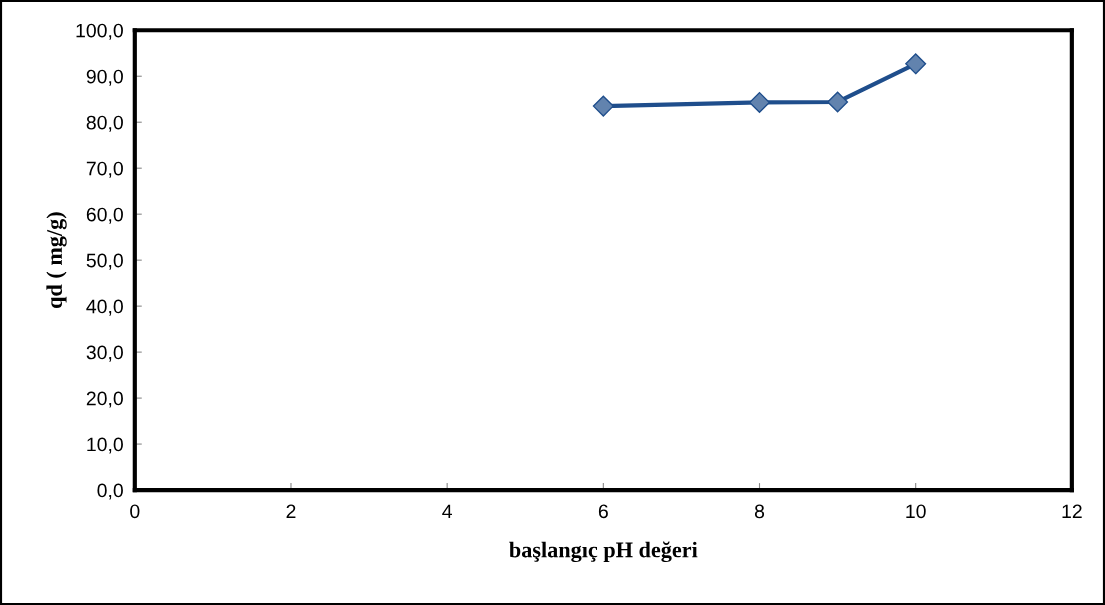 This screenshot has width=1105, height=605. Describe the element at coordinates (603, 552) in the screenshot. I see `x-axis-title: başlangıç pH değeri` at that location.